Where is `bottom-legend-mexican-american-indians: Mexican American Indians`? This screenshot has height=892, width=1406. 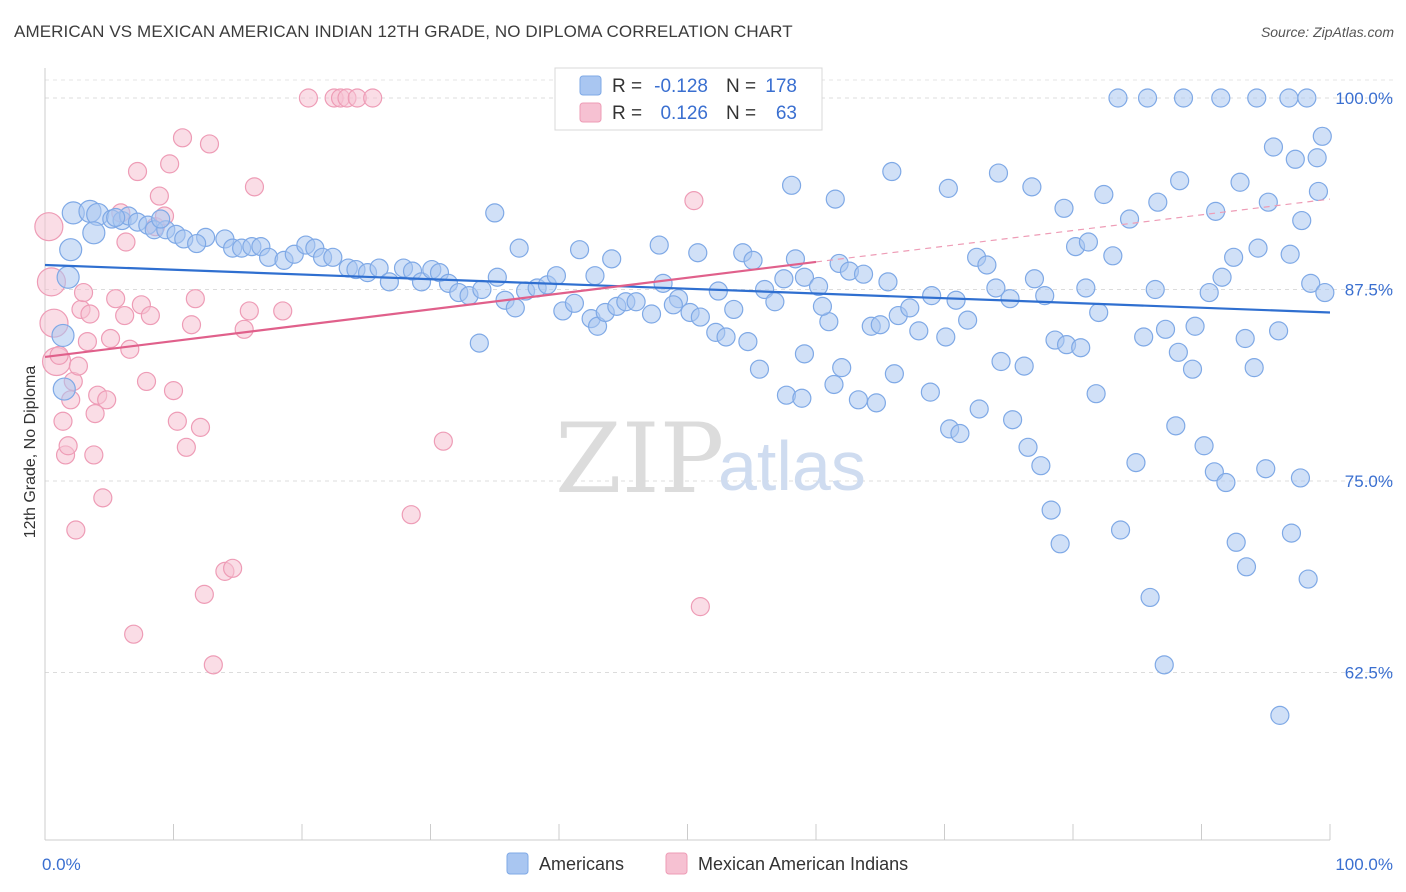 bottom-legend-mexican-american-indians: Mexican American Indians is located at coordinates (803, 864).